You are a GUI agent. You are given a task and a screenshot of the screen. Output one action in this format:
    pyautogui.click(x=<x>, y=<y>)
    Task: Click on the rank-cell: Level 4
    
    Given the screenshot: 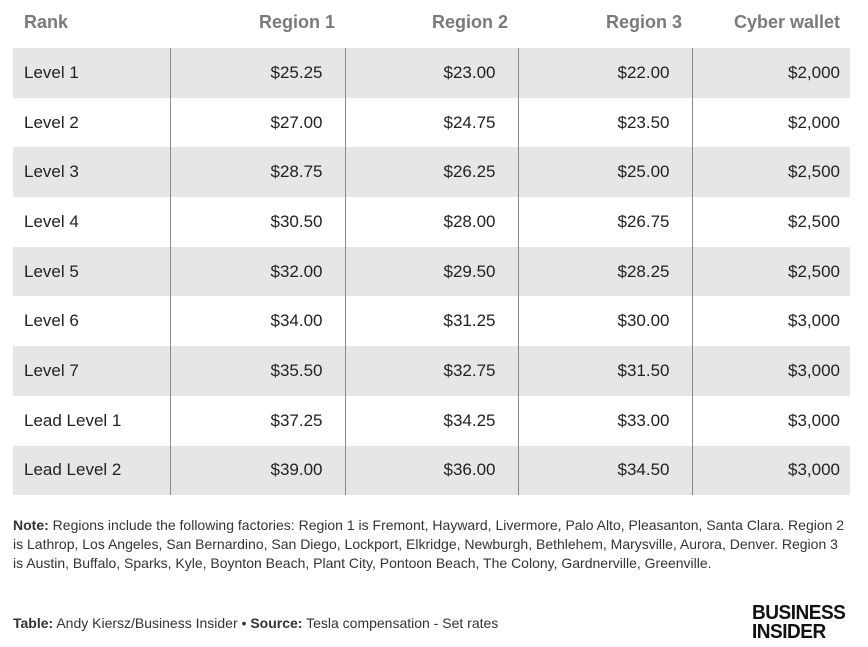 What is the action you would take?
    pyautogui.click(x=51, y=221)
    